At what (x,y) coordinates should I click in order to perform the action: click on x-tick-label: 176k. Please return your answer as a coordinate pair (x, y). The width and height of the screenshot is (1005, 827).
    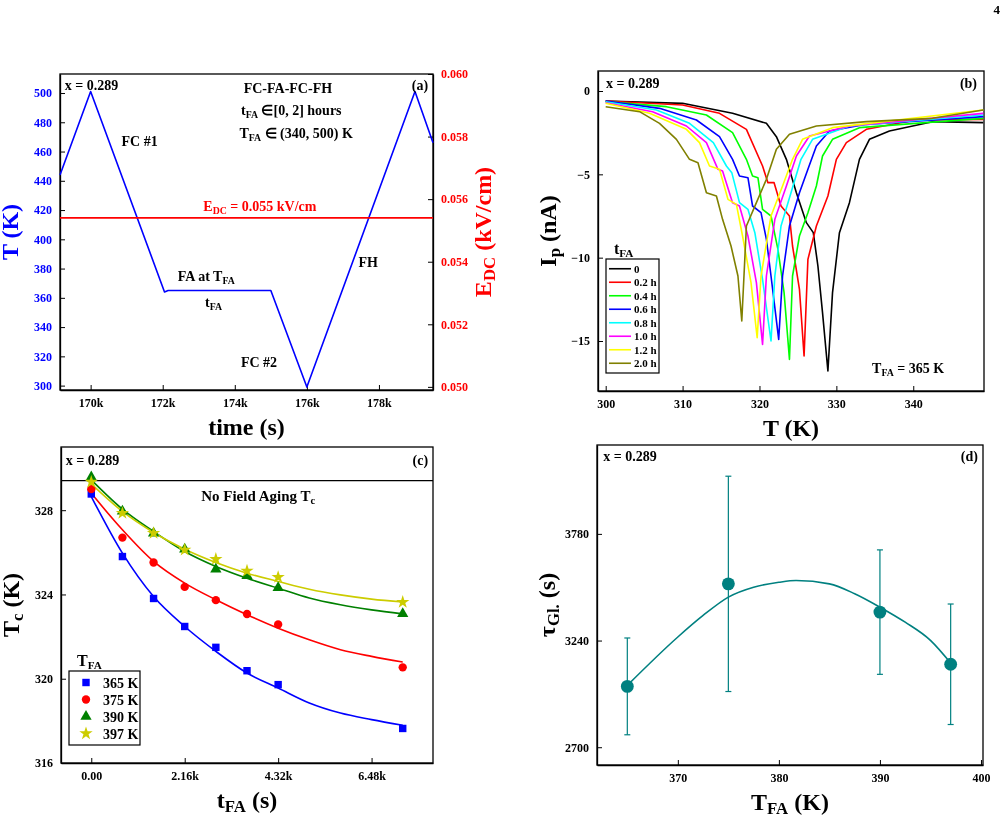
    Looking at the image, I should click on (308, 402).